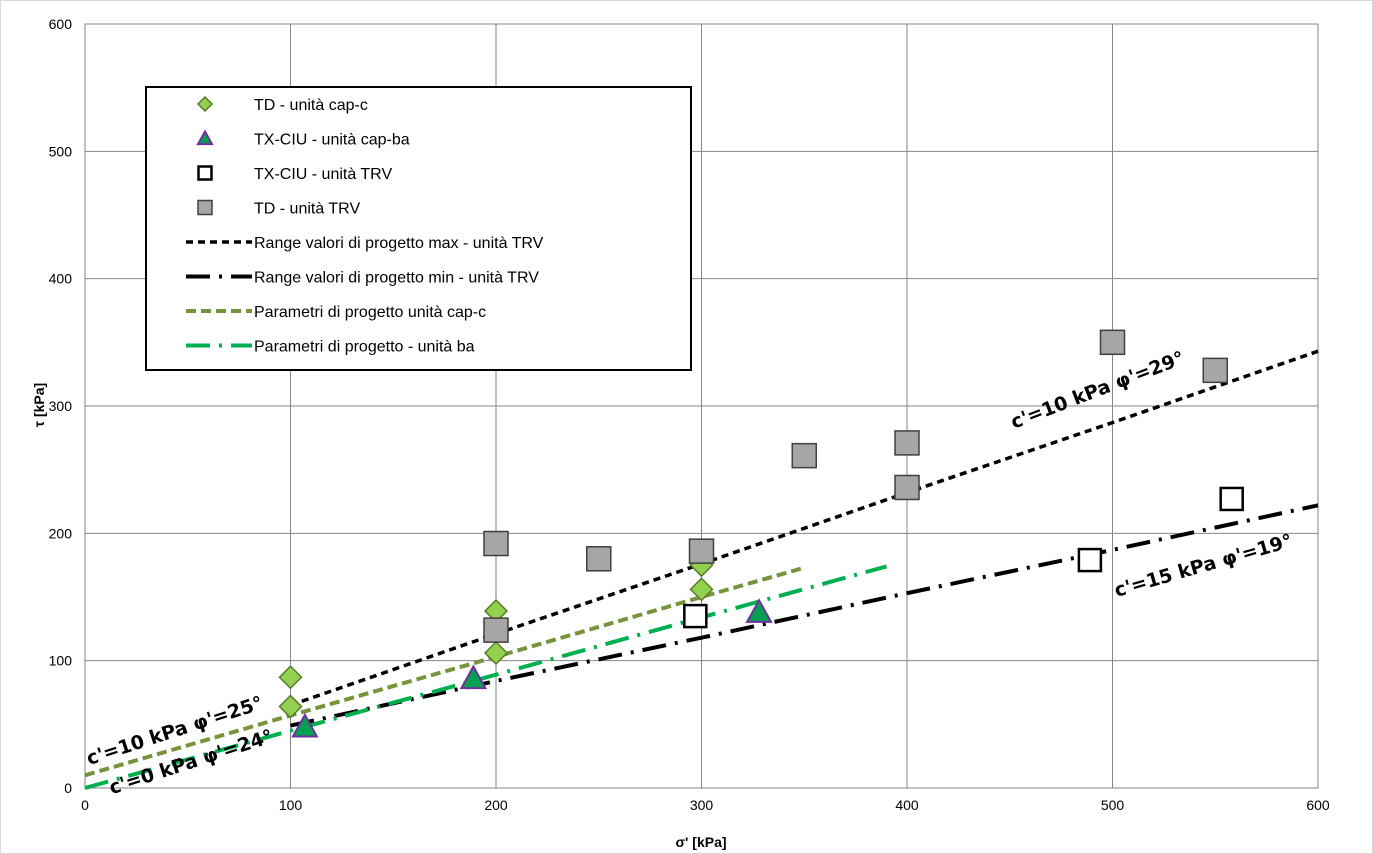 The image size is (1373, 854). What do you see at coordinates (68, 788) in the screenshot?
I see `y-tick-label: 0` at bounding box center [68, 788].